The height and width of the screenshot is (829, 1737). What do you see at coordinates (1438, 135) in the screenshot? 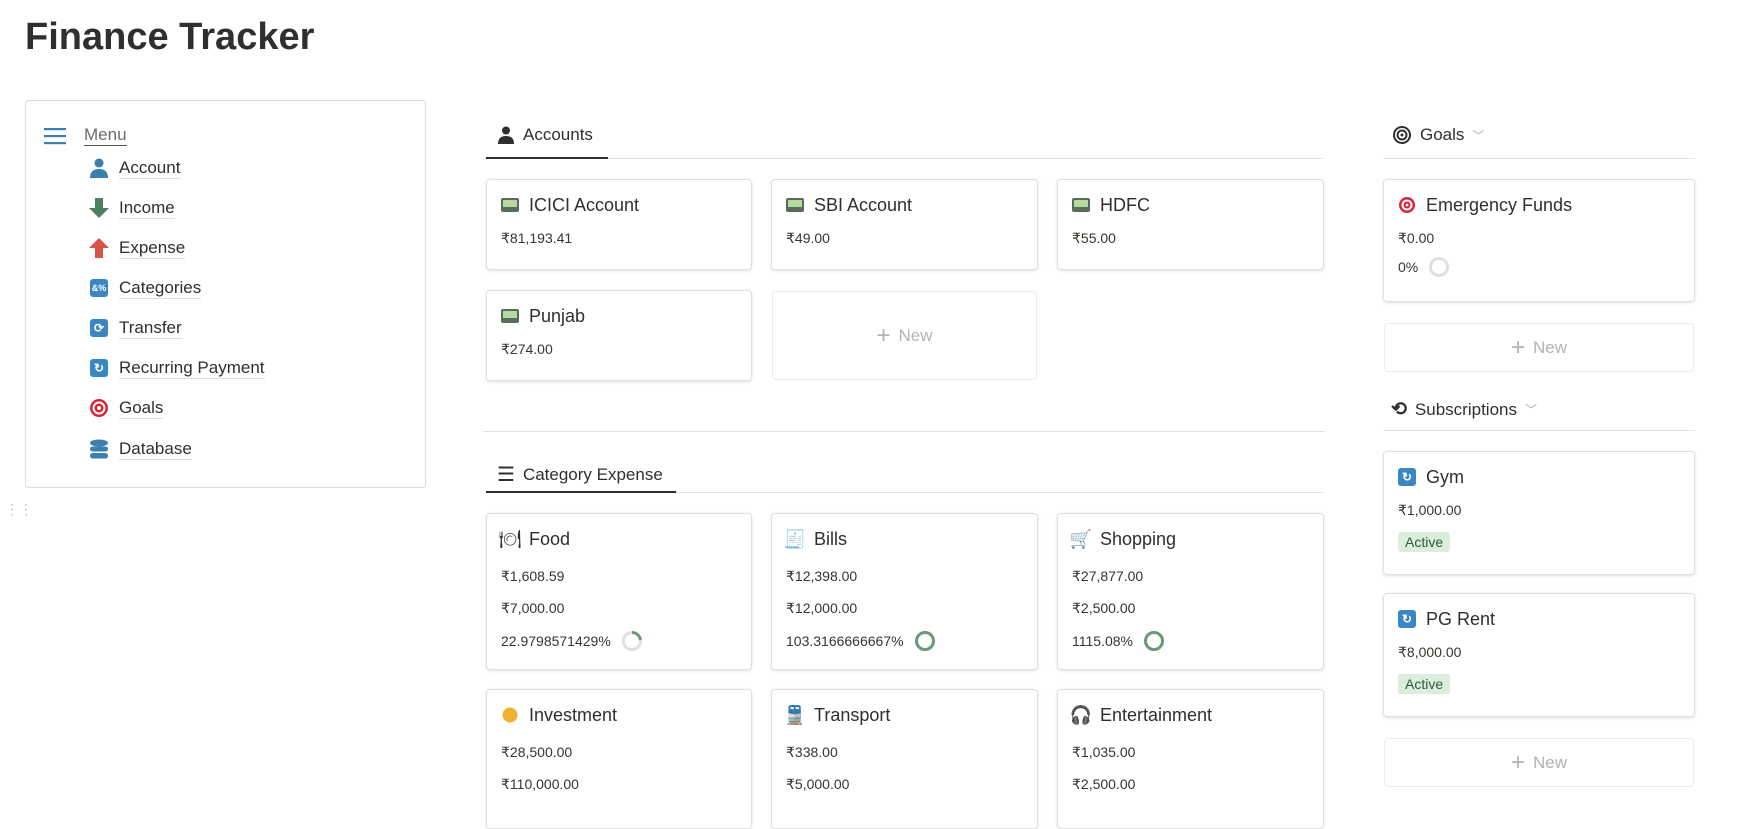
I see `goals-header: Goals ﹀` at bounding box center [1438, 135].